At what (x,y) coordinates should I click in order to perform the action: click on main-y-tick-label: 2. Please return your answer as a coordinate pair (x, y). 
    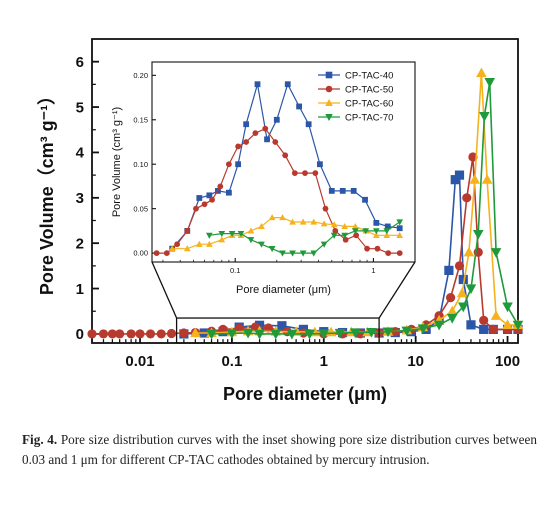
    Looking at the image, I should click on (80, 243).